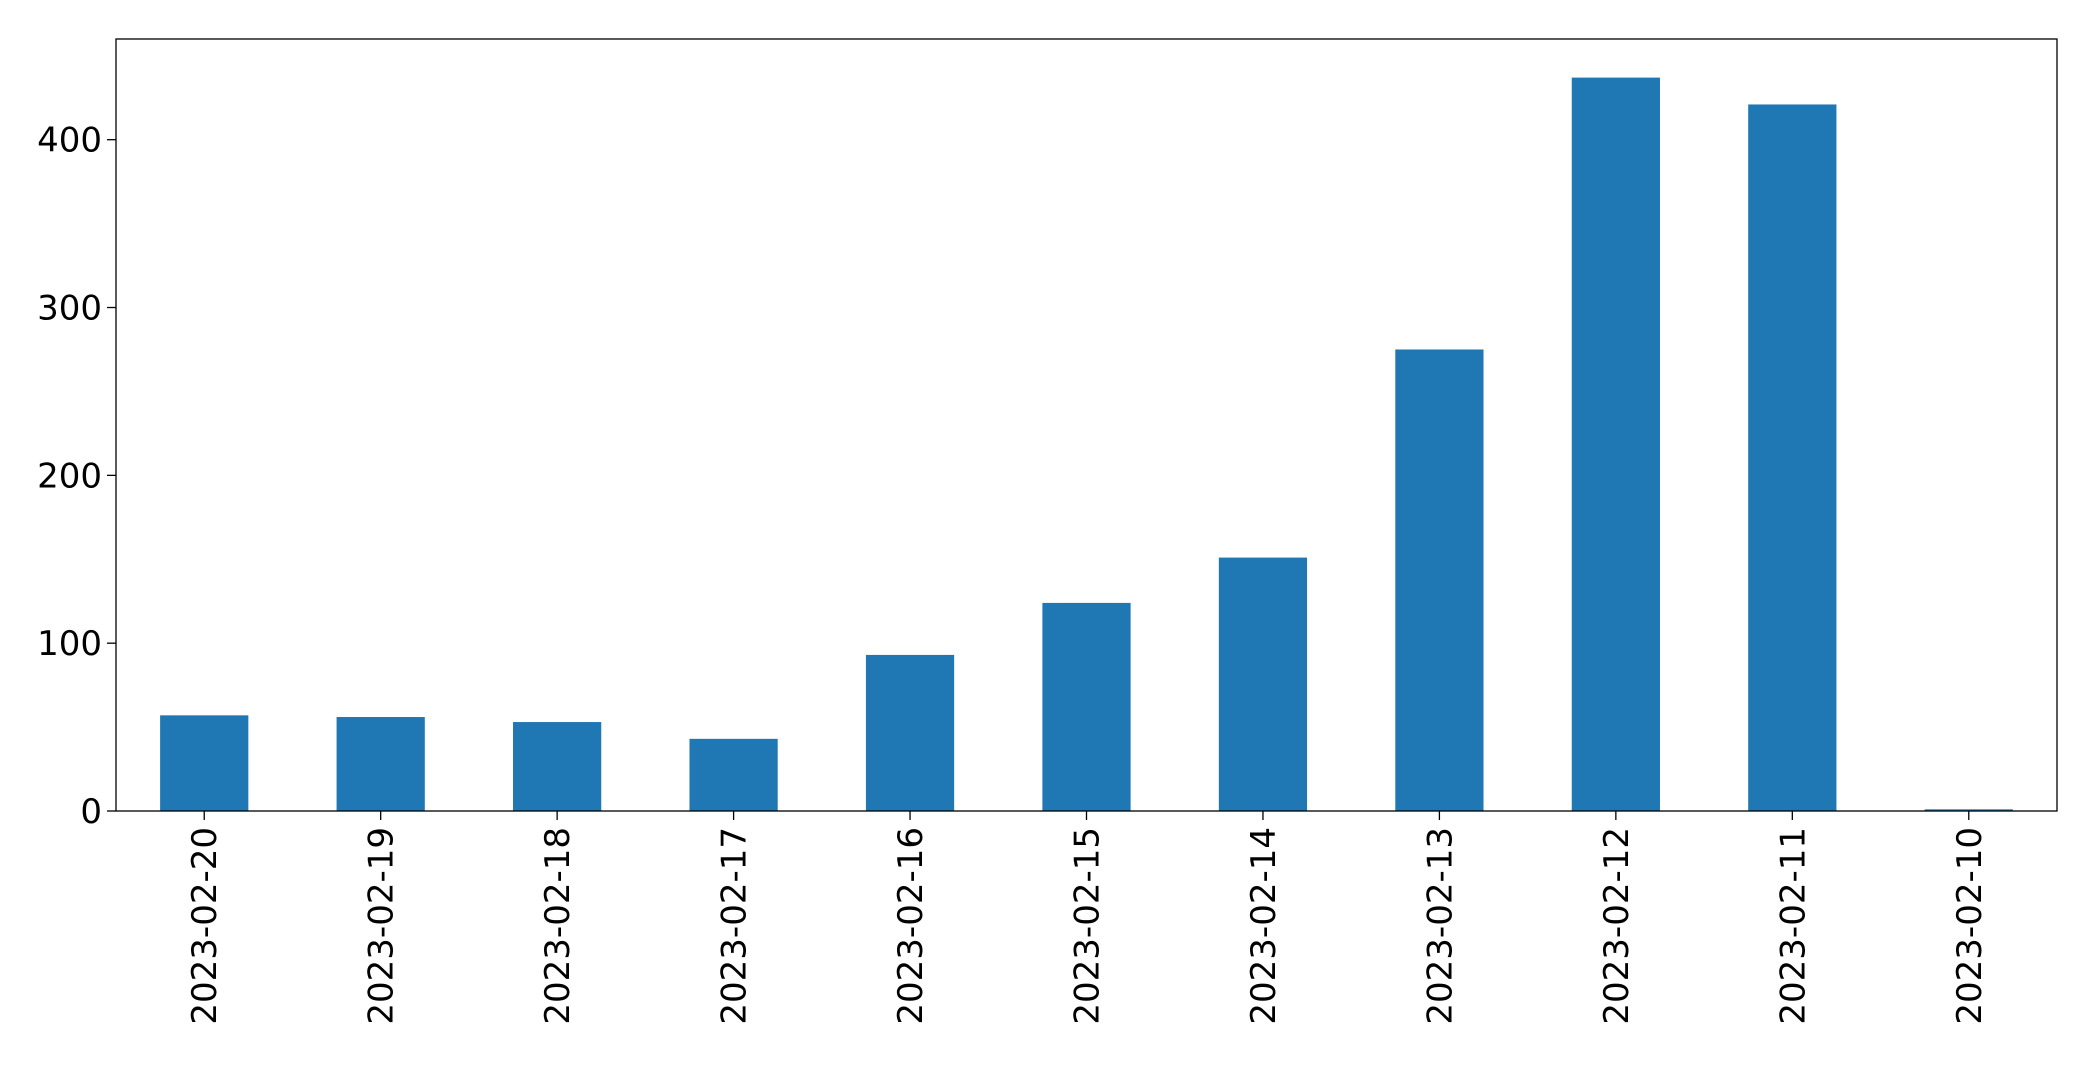  I want to click on x-tick-label: 2023-02-14, so click(1264, 926).